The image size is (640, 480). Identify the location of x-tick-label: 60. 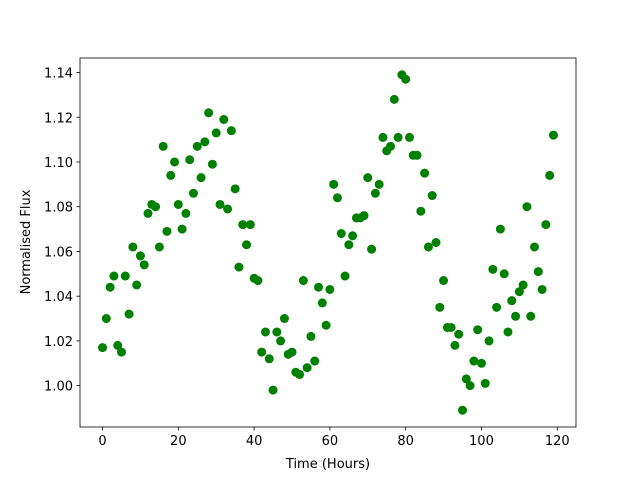
(330, 441).